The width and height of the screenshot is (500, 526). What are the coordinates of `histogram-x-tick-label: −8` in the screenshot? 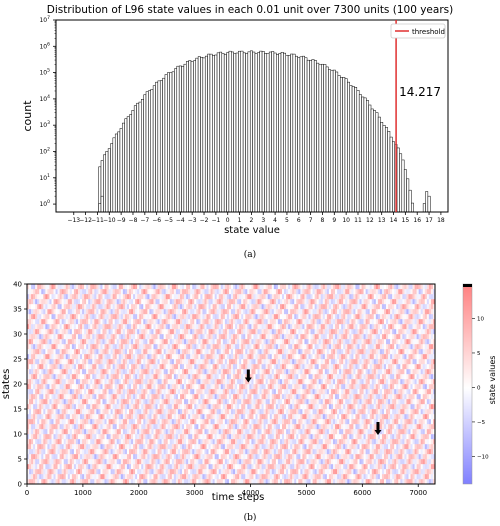 It's located at (133, 220).